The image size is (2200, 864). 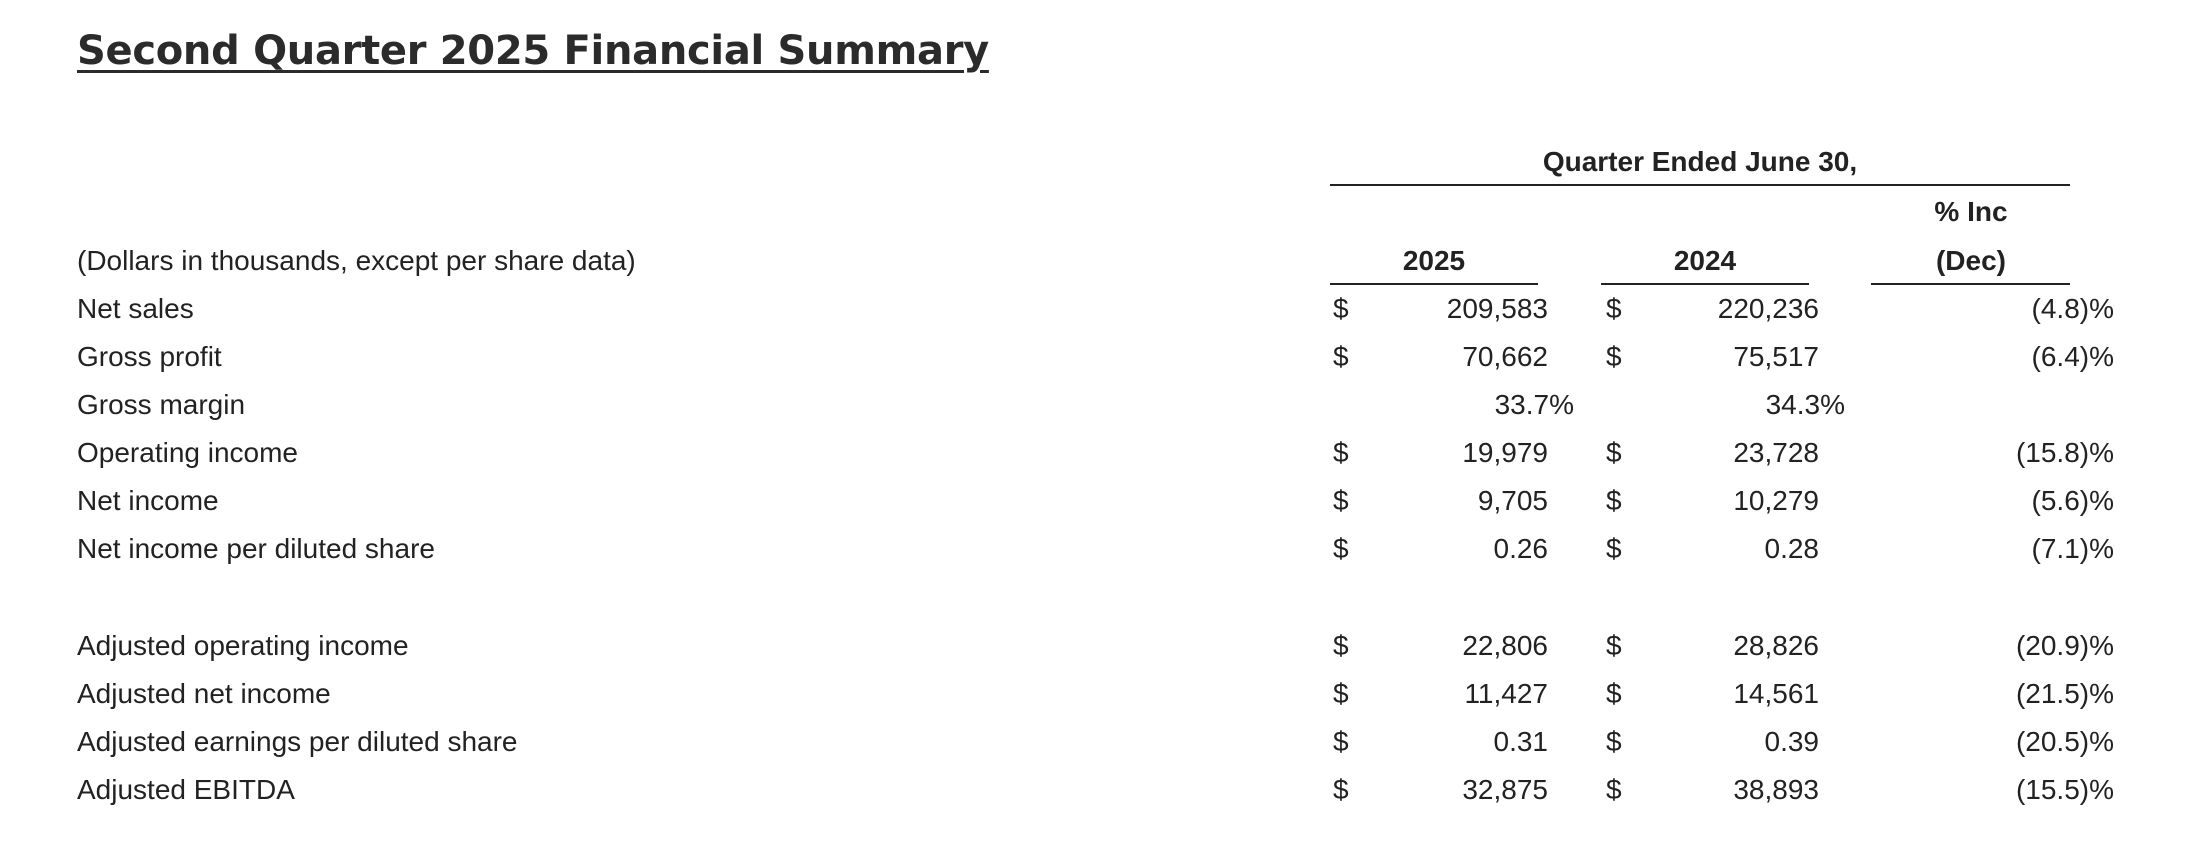 I want to click on value-2025: 22,806, so click(x=1505, y=645).